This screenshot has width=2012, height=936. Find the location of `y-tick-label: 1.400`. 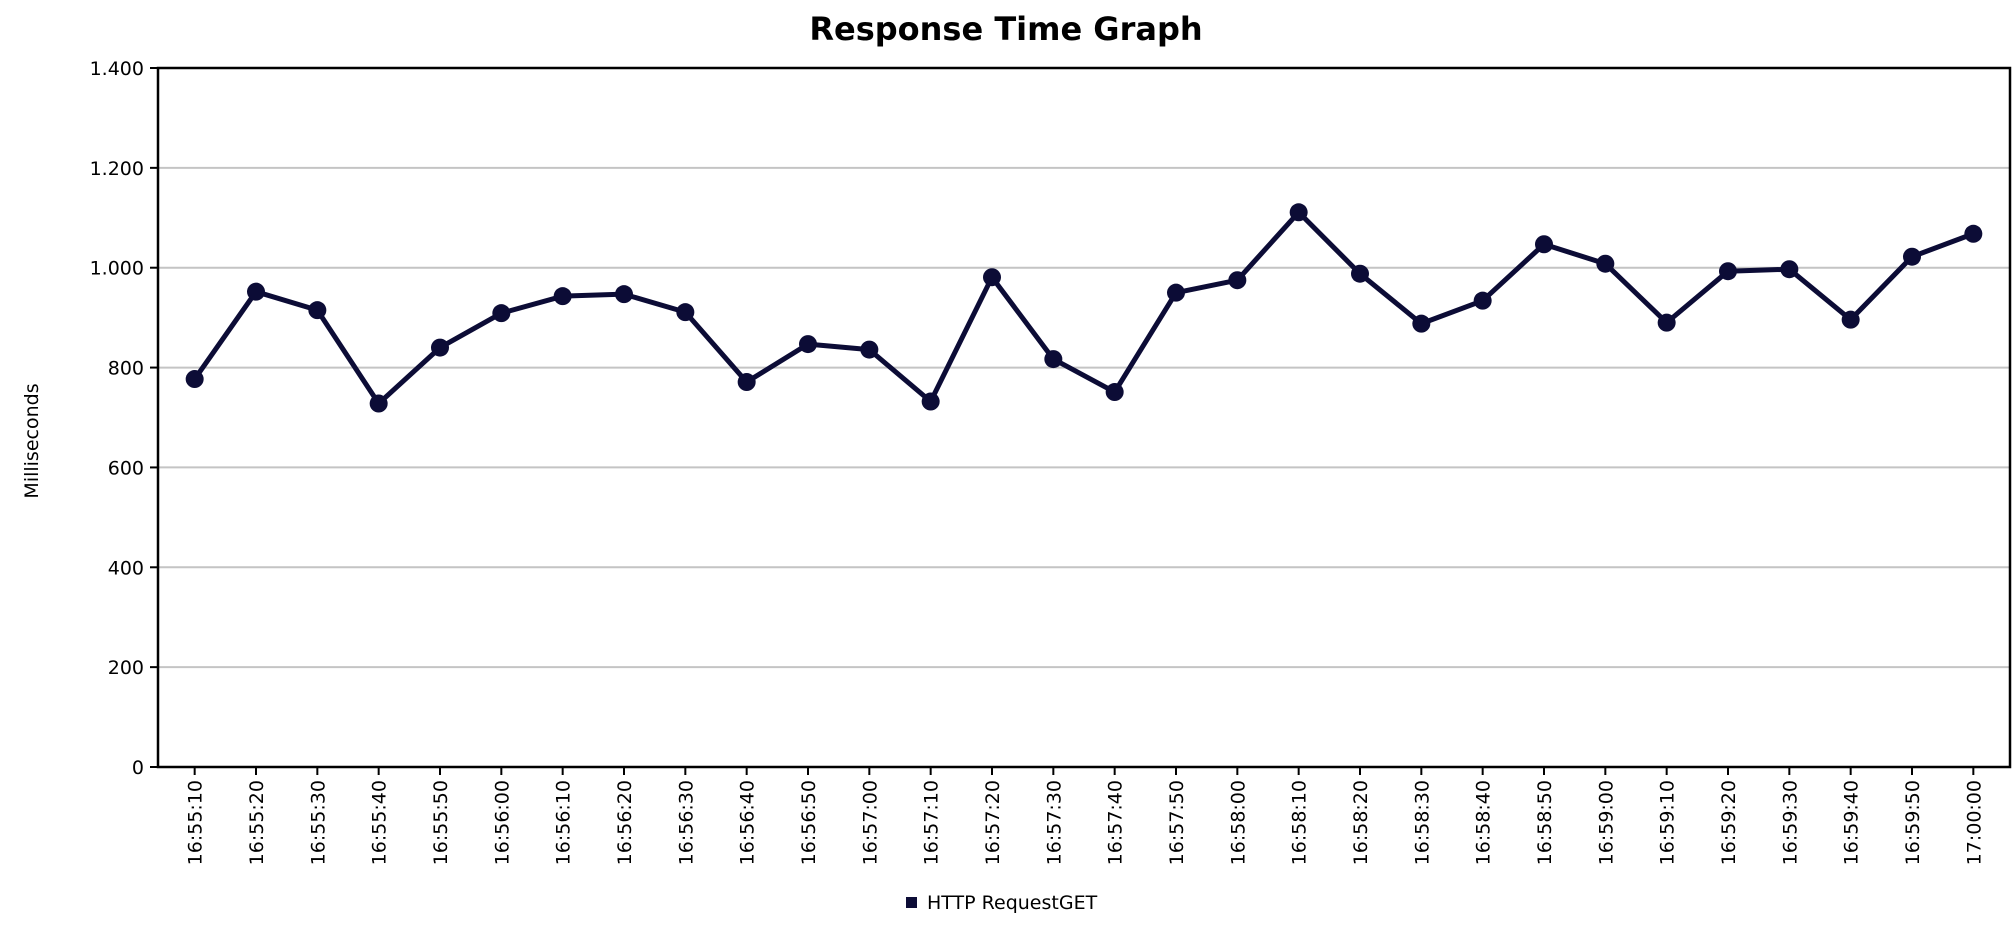

y-tick-label: 1.400 is located at coordinates (117, 69).